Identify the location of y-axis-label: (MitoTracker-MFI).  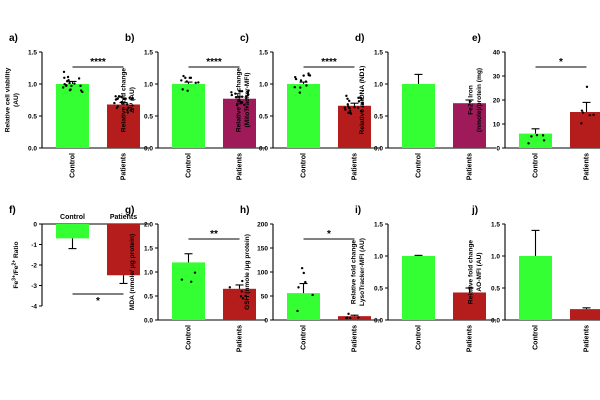
(247, 100).